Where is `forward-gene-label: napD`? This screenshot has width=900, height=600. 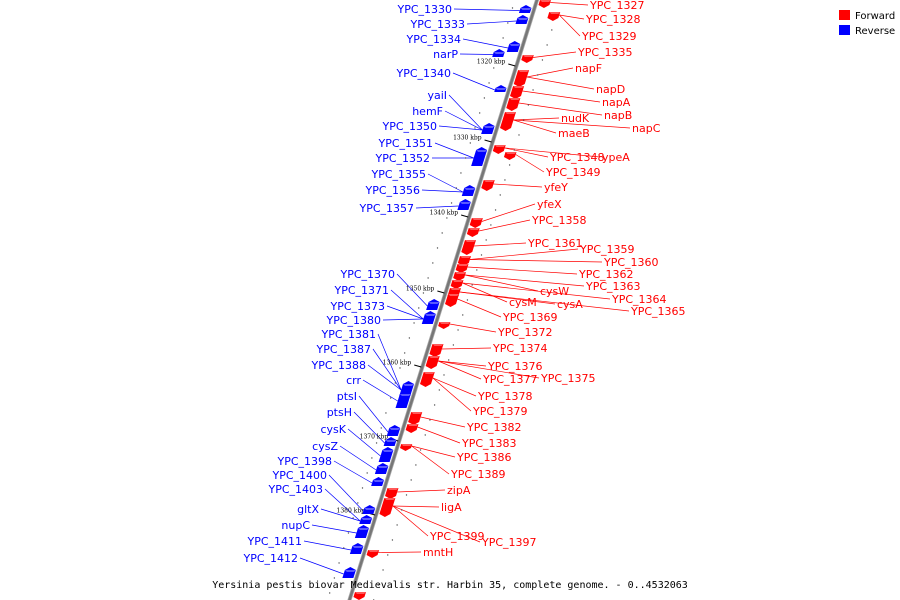 forward-gene-label: napD is located at coordinates (610, 89).